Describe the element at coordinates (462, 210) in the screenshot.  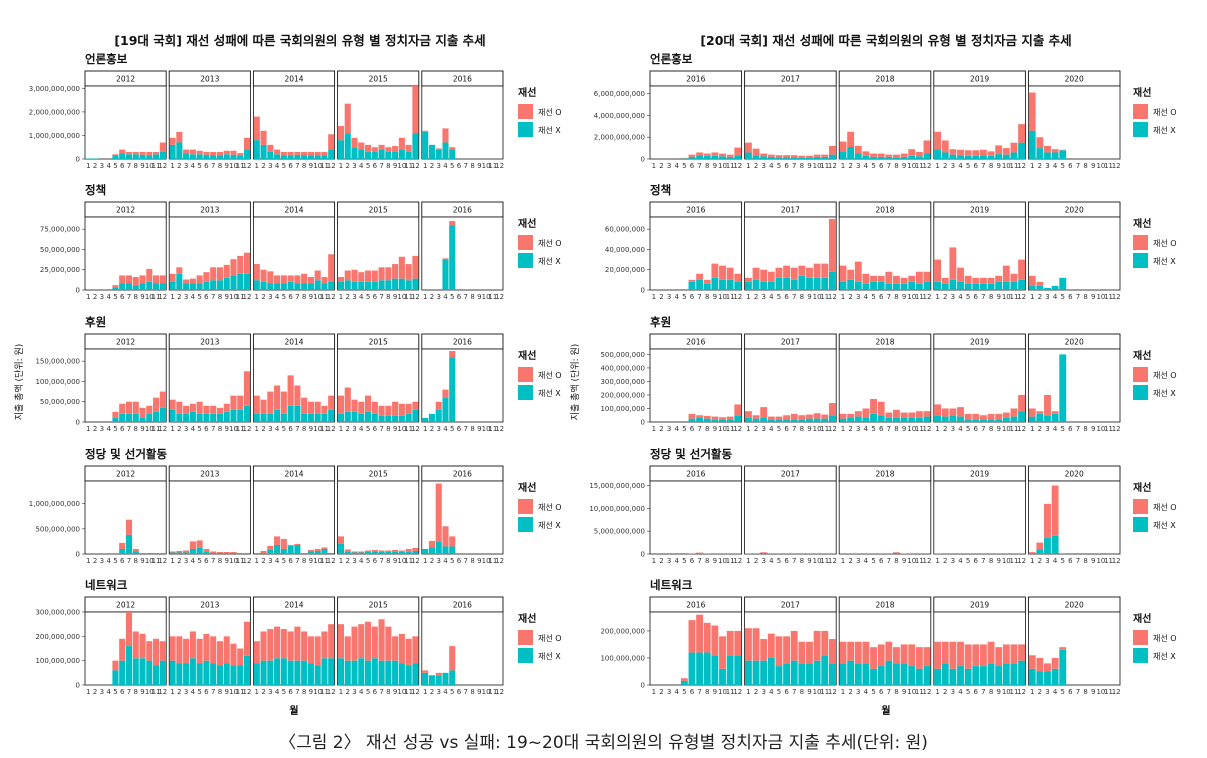
I see `facet-strip-label: 2016` at that location.